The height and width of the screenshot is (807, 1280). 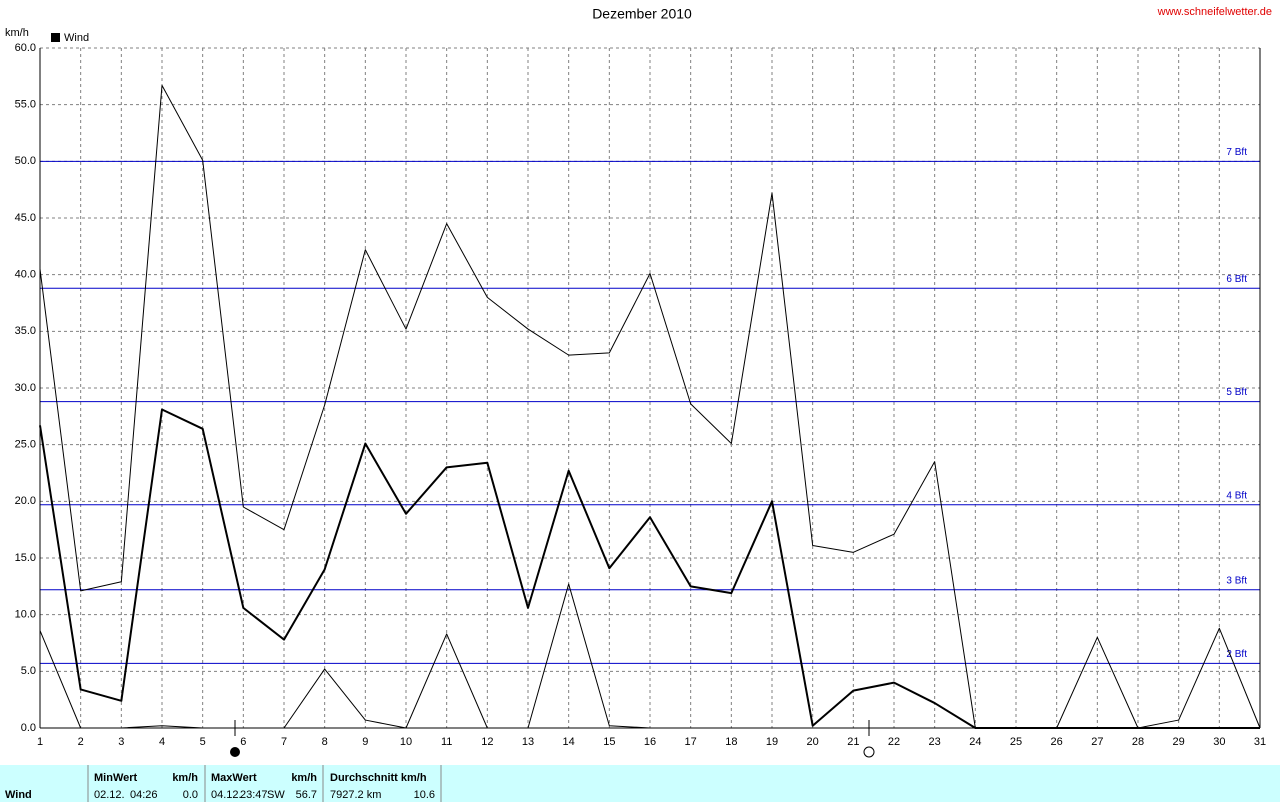 I want to click on table-cell: 10.6, so click(x=424, y=795).